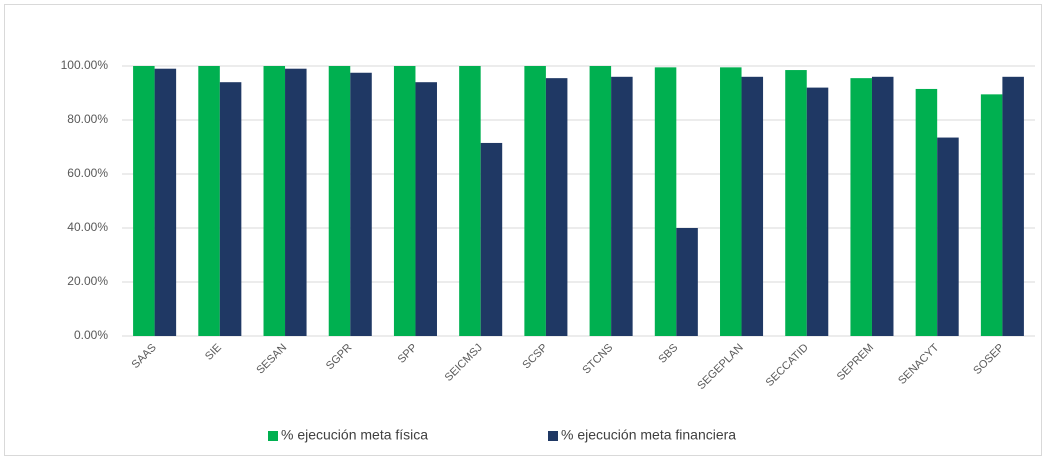 This screenshot has height=466, width=1047. Describe the element at coordinates (354, 435) in the screenshot. I see `legend-label: % ejecución meta física` at that location.